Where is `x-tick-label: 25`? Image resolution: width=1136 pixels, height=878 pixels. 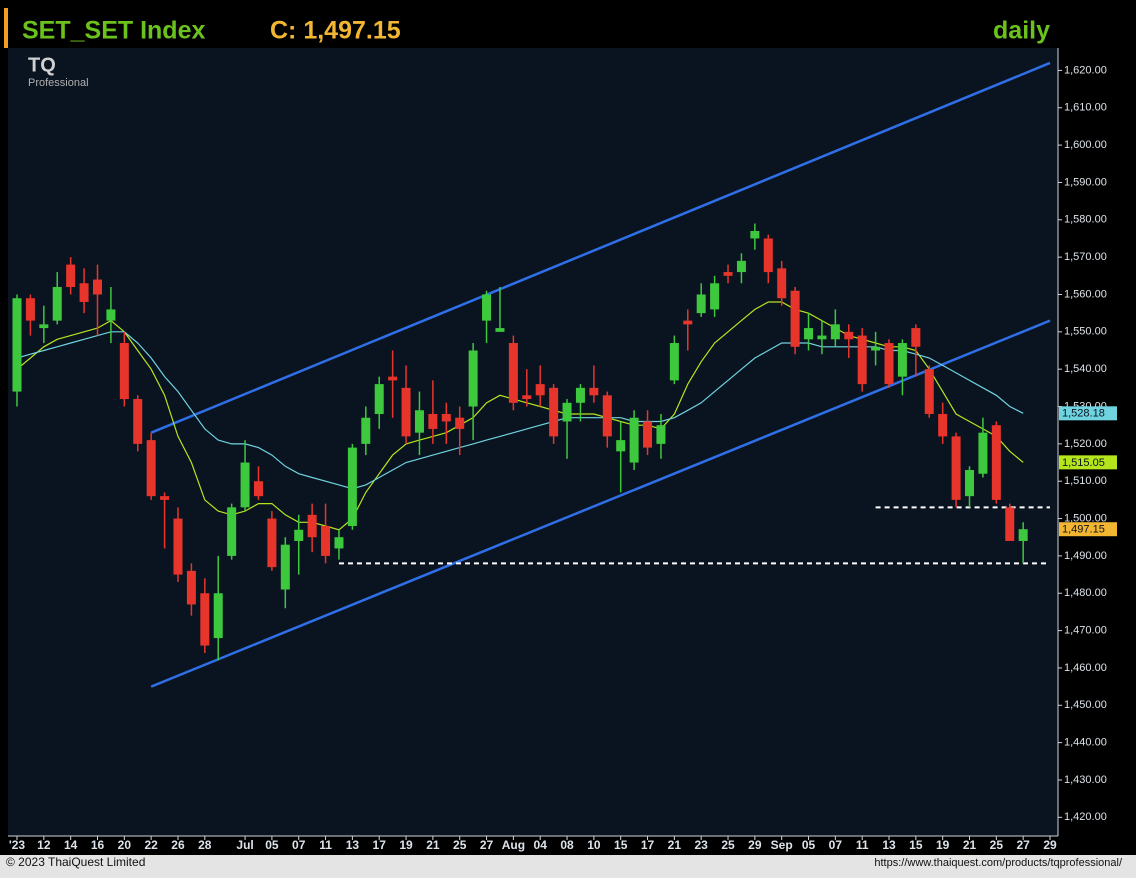 x-tick-label: 25 is located at coordinates (460, 845).